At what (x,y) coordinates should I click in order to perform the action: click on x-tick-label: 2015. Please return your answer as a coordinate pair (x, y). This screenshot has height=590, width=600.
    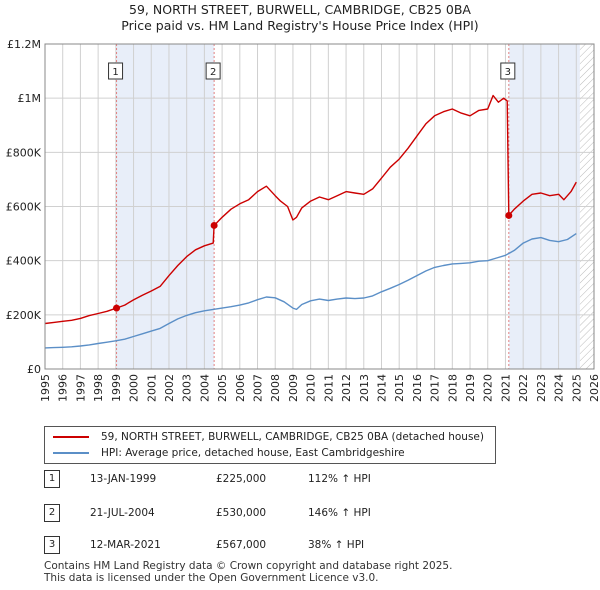
    Looking at the image, I should click on (399, 388).